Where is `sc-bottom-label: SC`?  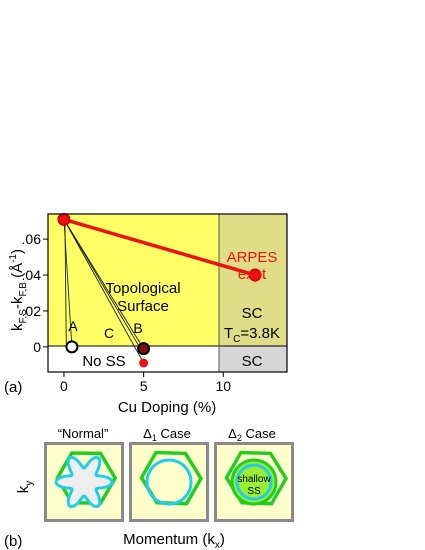 sc-bottom-label: SC is located at coordinates (252, 361).